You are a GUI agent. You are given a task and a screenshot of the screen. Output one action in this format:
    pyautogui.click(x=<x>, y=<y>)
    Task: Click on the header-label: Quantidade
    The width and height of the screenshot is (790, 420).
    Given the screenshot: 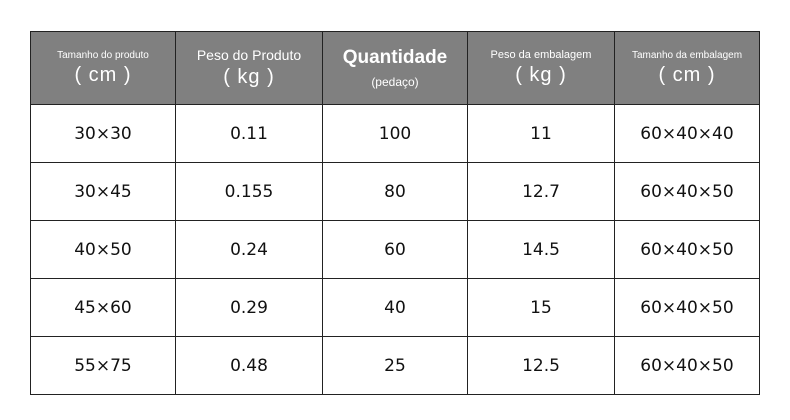 What is the action you would take?
    pyautogui.click(x=395, y=57)
    